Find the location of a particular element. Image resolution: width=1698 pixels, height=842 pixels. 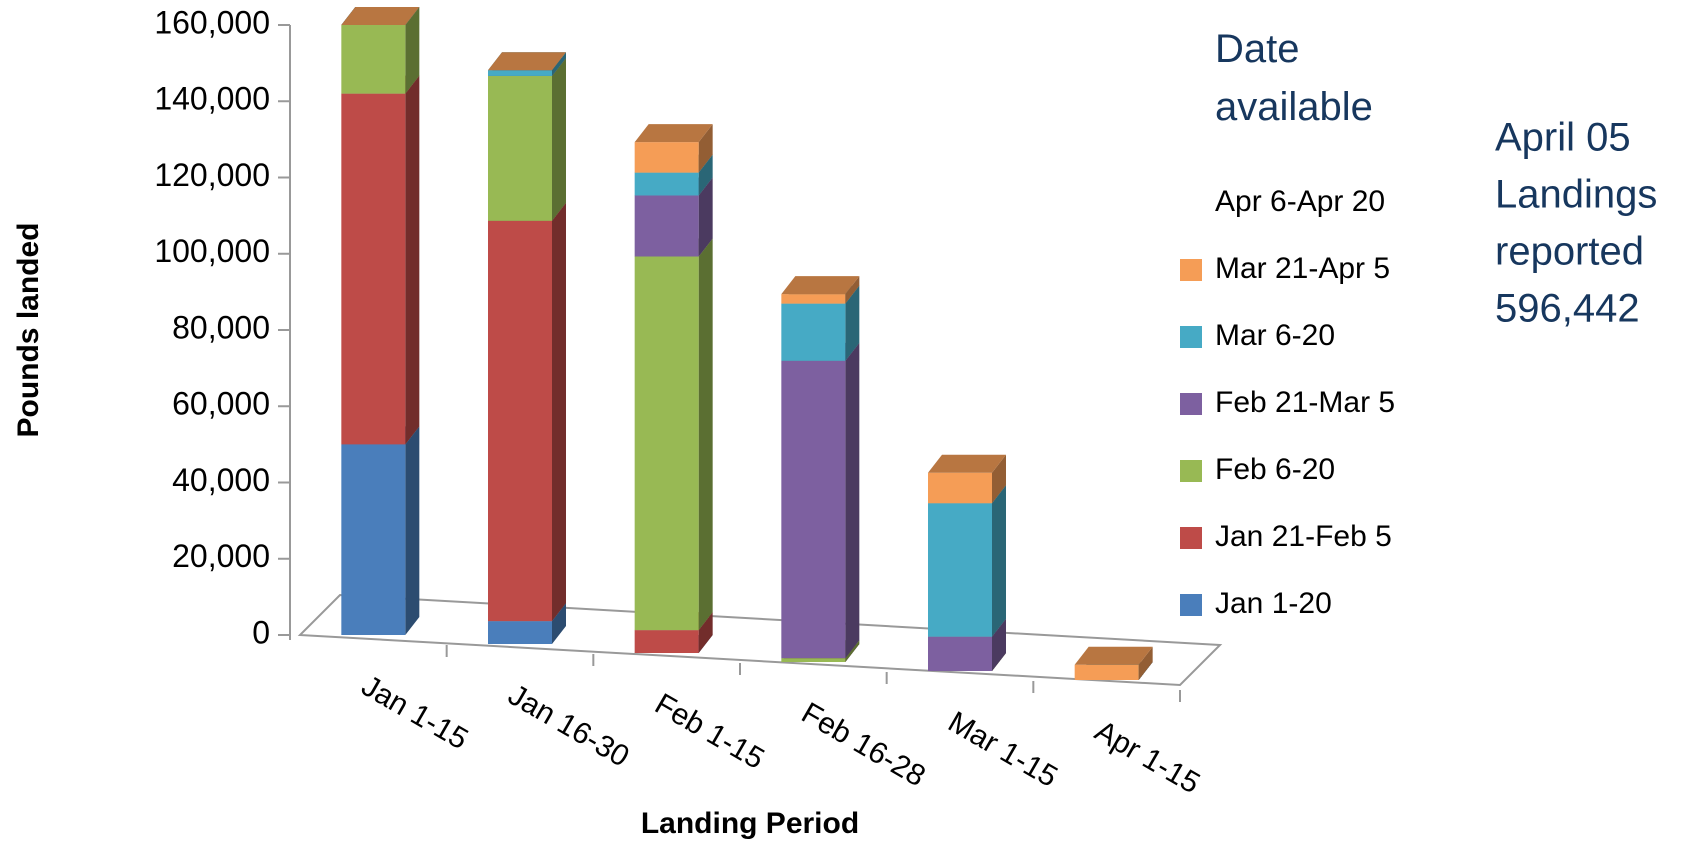

y-tick-label: 20,000 is located at coordinates (221, 556).